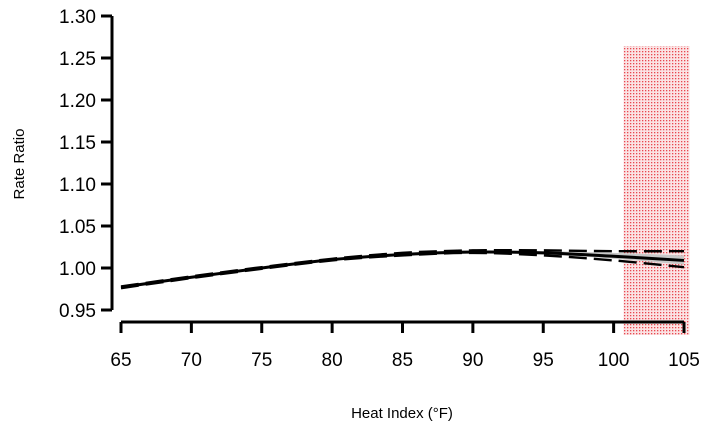 This screenshot has height=427, width=702. Describe the element at coordinates (402, 413) in the screenshot. I see `x-axis-title: Heat Index (°F)` at that location.